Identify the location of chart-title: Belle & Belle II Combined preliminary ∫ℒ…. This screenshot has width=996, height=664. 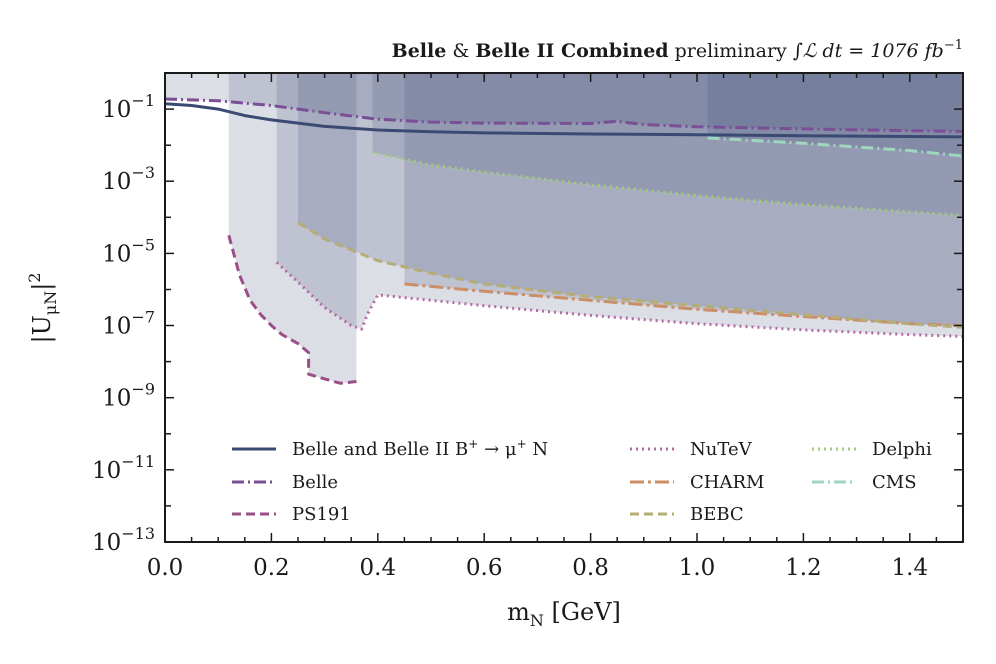
(677, 50).